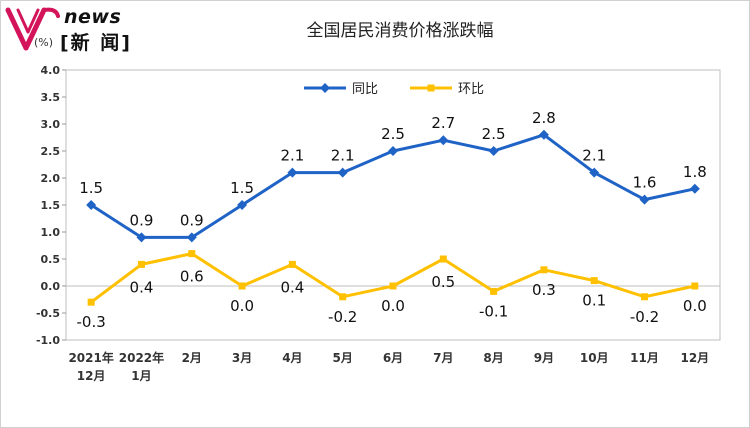 The height and width of the screenshot is (428, 750). What do you see at coordinates (43, 42) in the screenshot?
I see `y-unit-label: (%)` at bounding box center [43, 42].